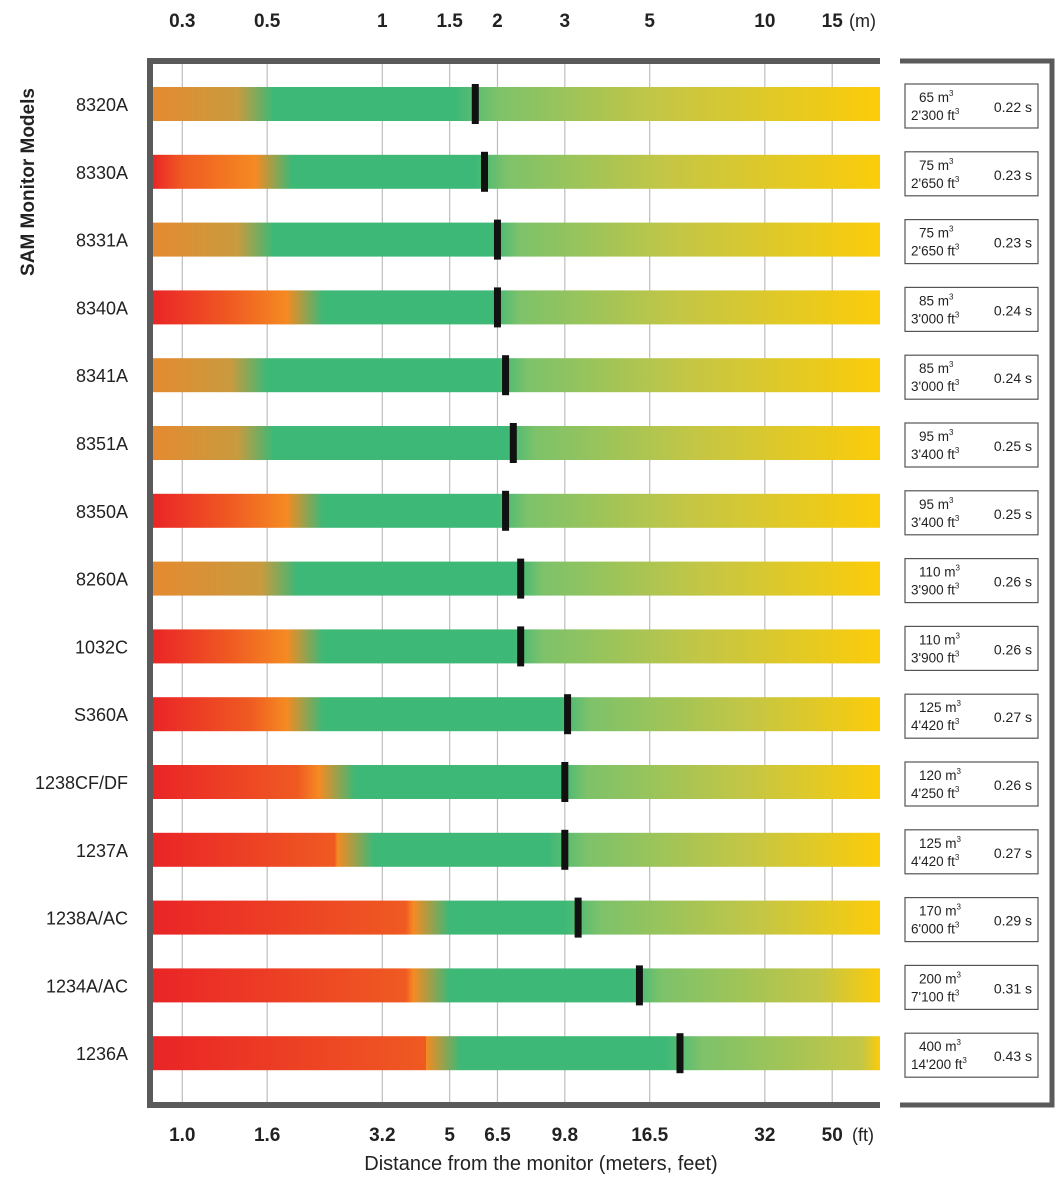 The image size is (1058, 1184). What do you see at coordinates (936, 436) in the screenshot?
I see `volume-m3: 95 m3` at bounding box center [936, 436].